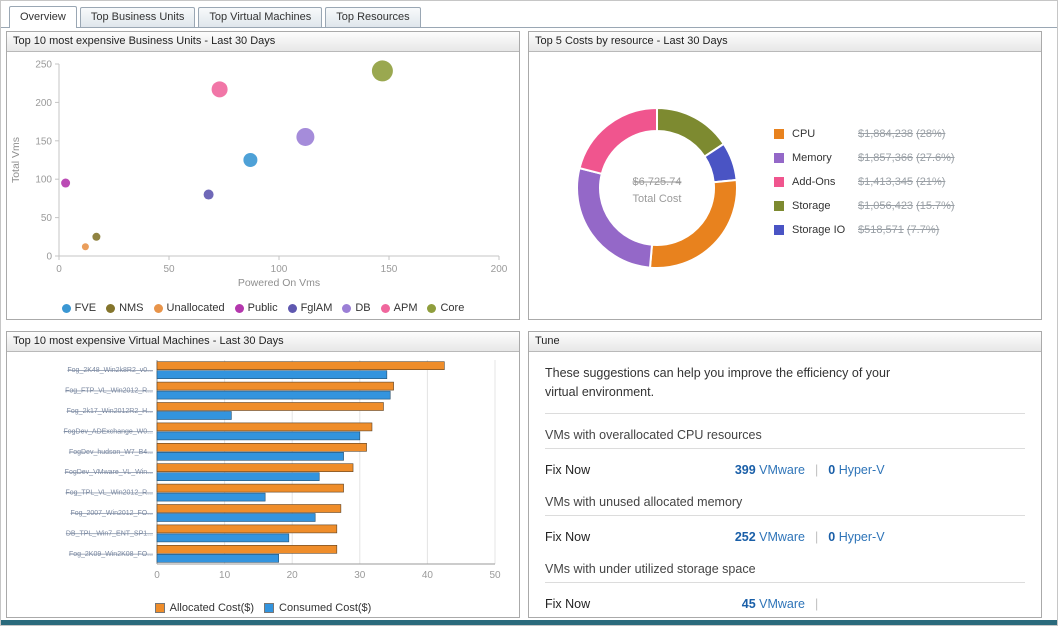 The width and height of the screenshot is (1058, 626). Describe the element at coordinates (881, 230) in the screenshot. I see `resource-cost: $518,571` at that location.